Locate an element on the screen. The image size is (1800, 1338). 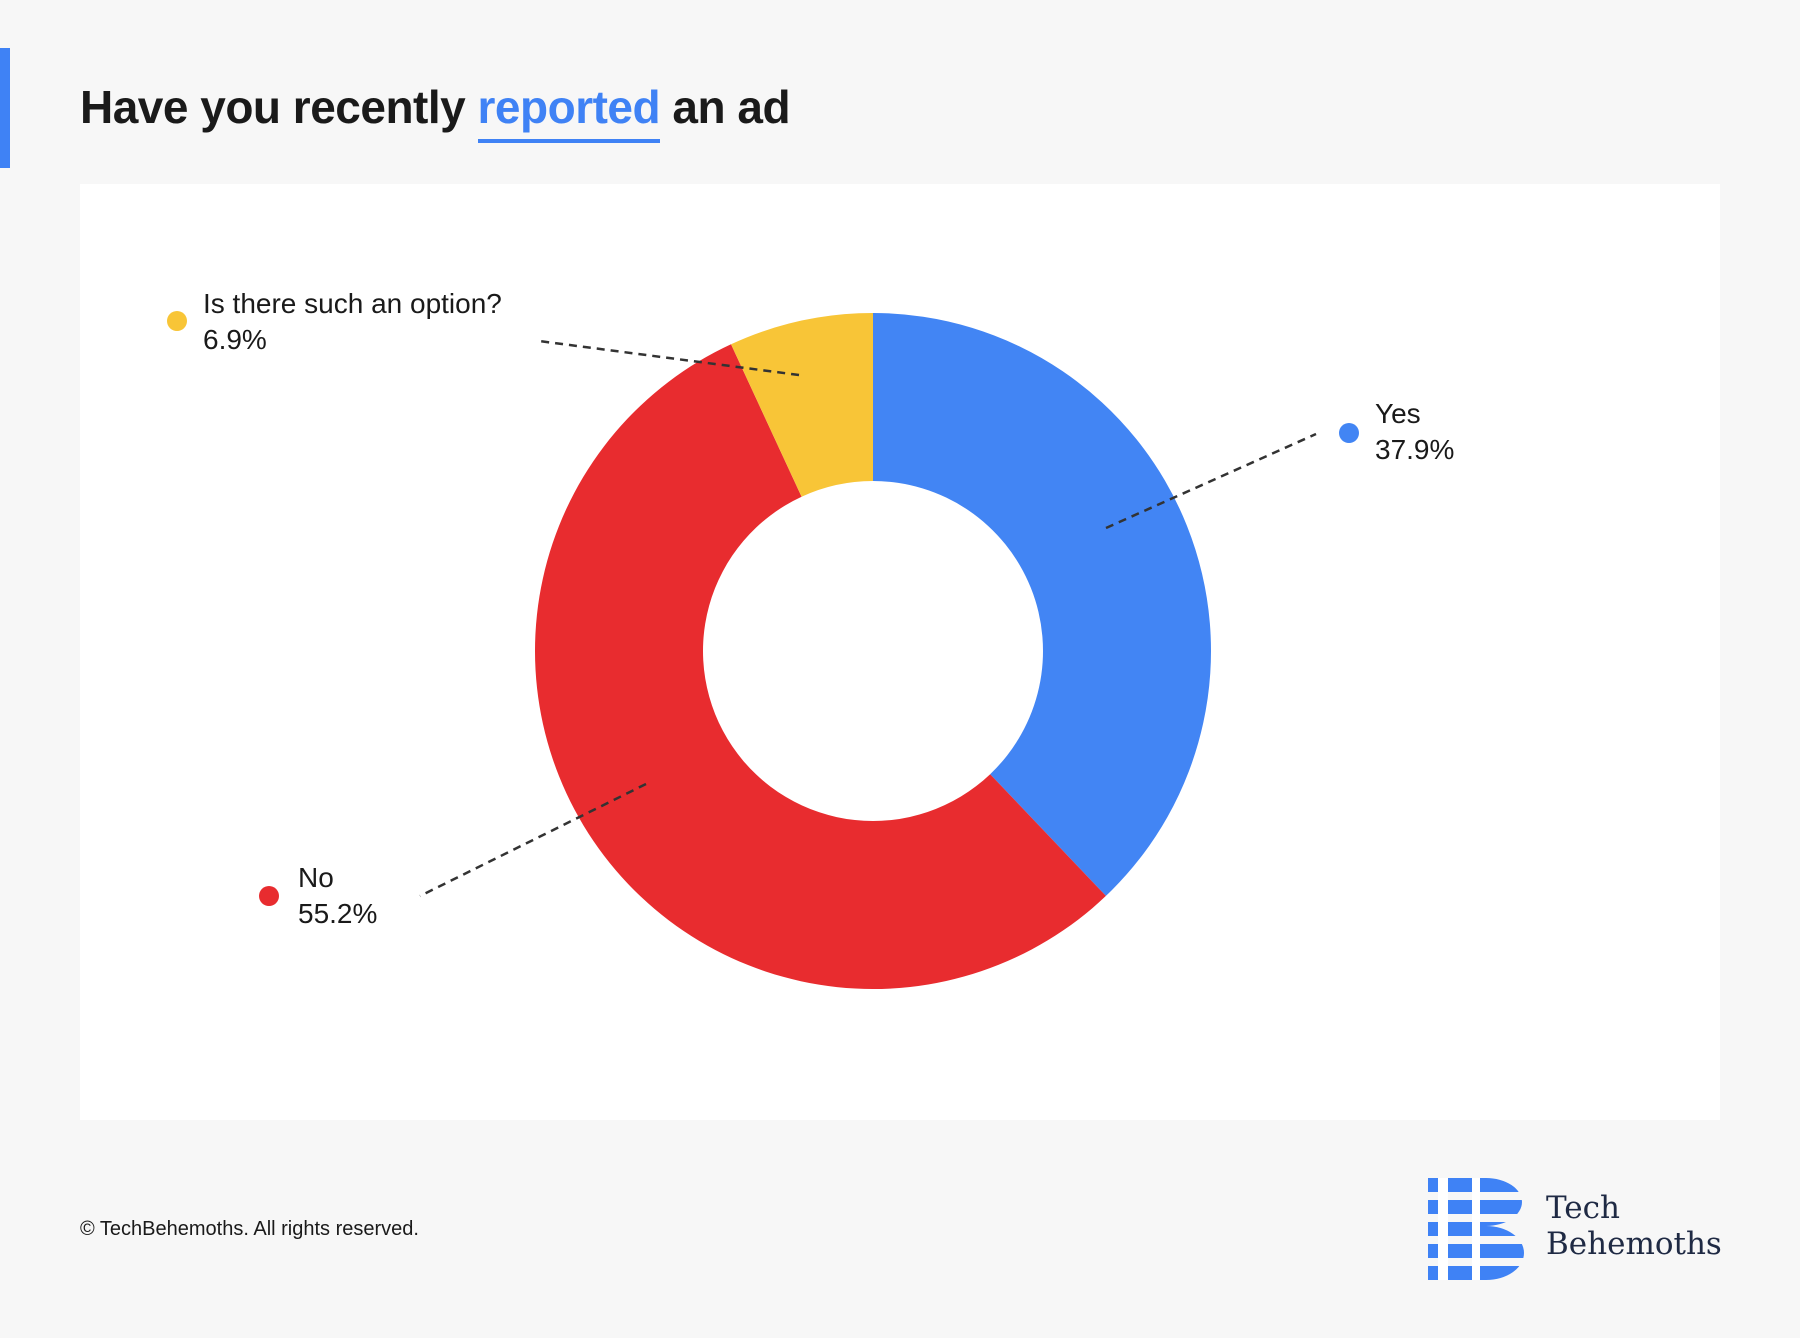
slice-label-no-name: No is located at coordinates (316, 877).